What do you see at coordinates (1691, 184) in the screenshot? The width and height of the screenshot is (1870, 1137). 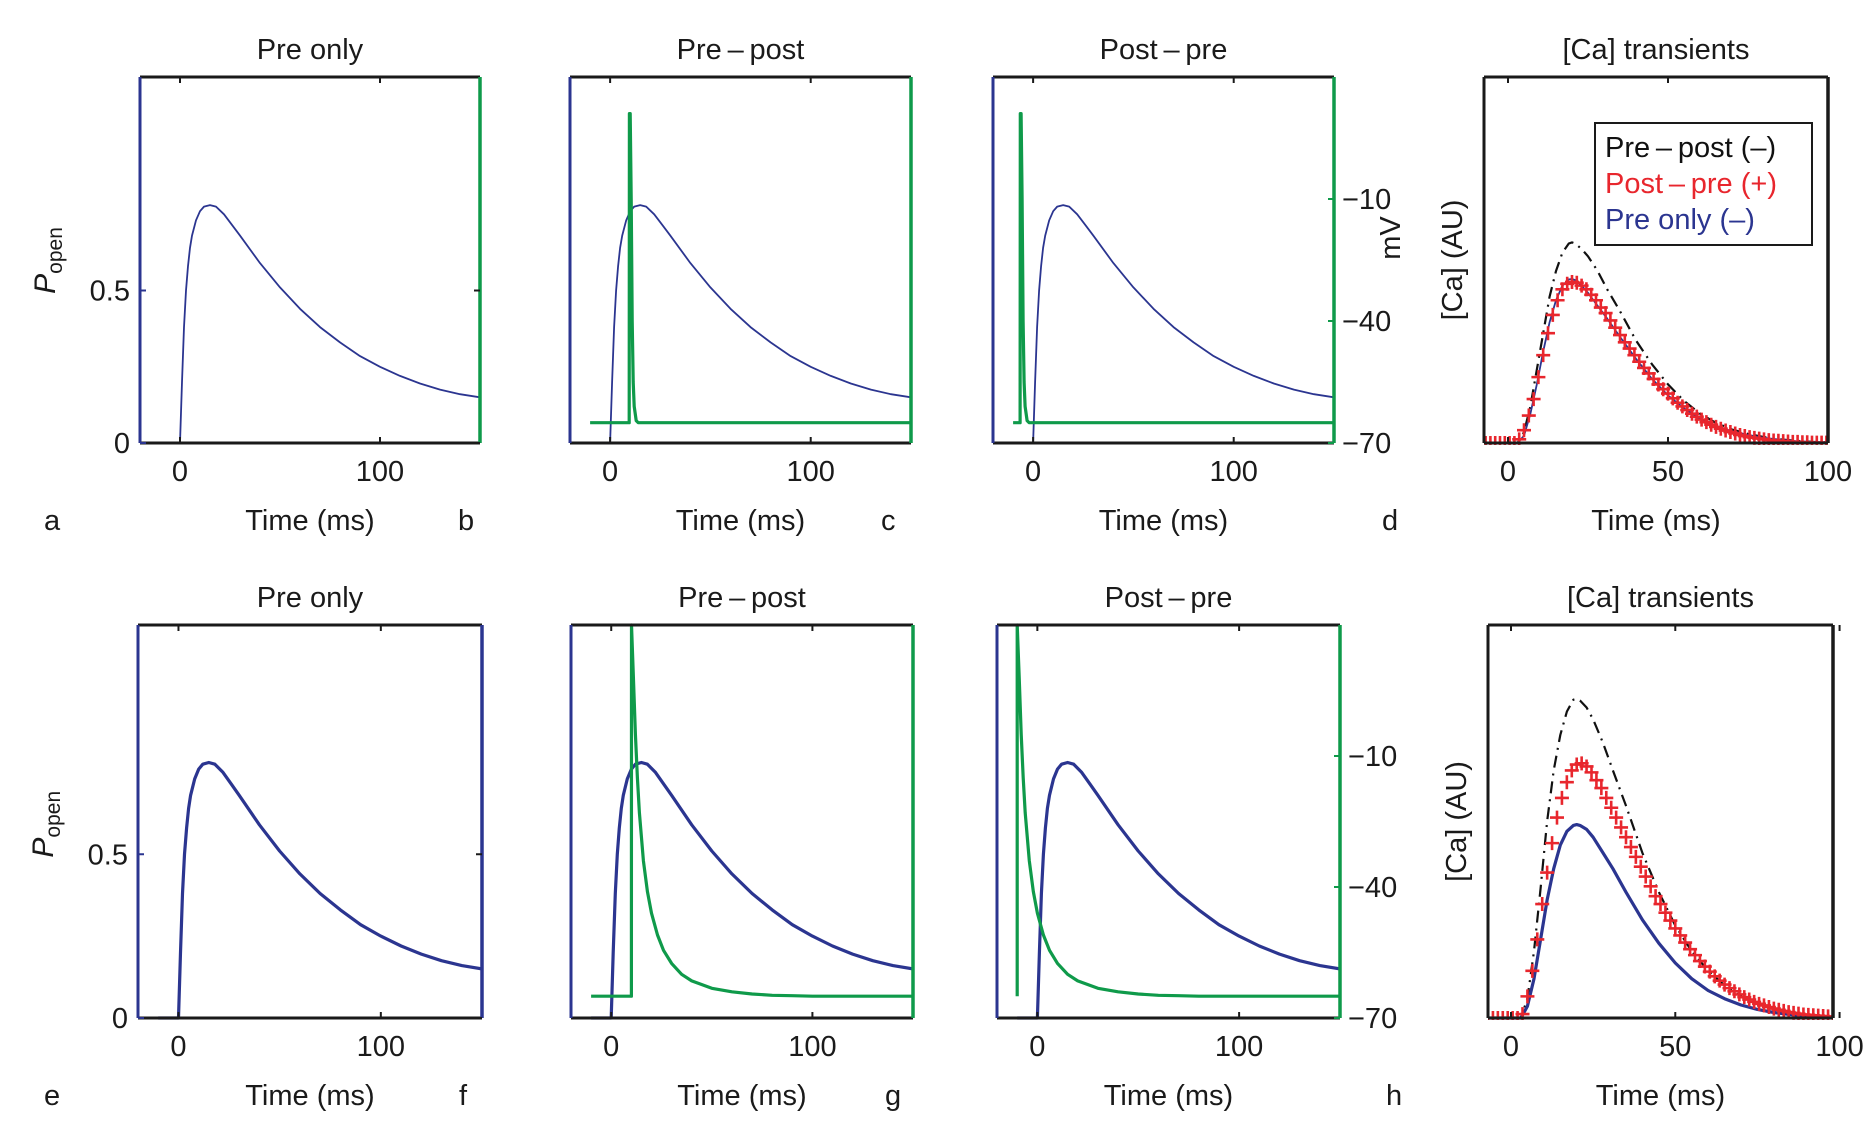 I see `legend-entry: Post – pre (+)` at bounding box center [1691, 184].